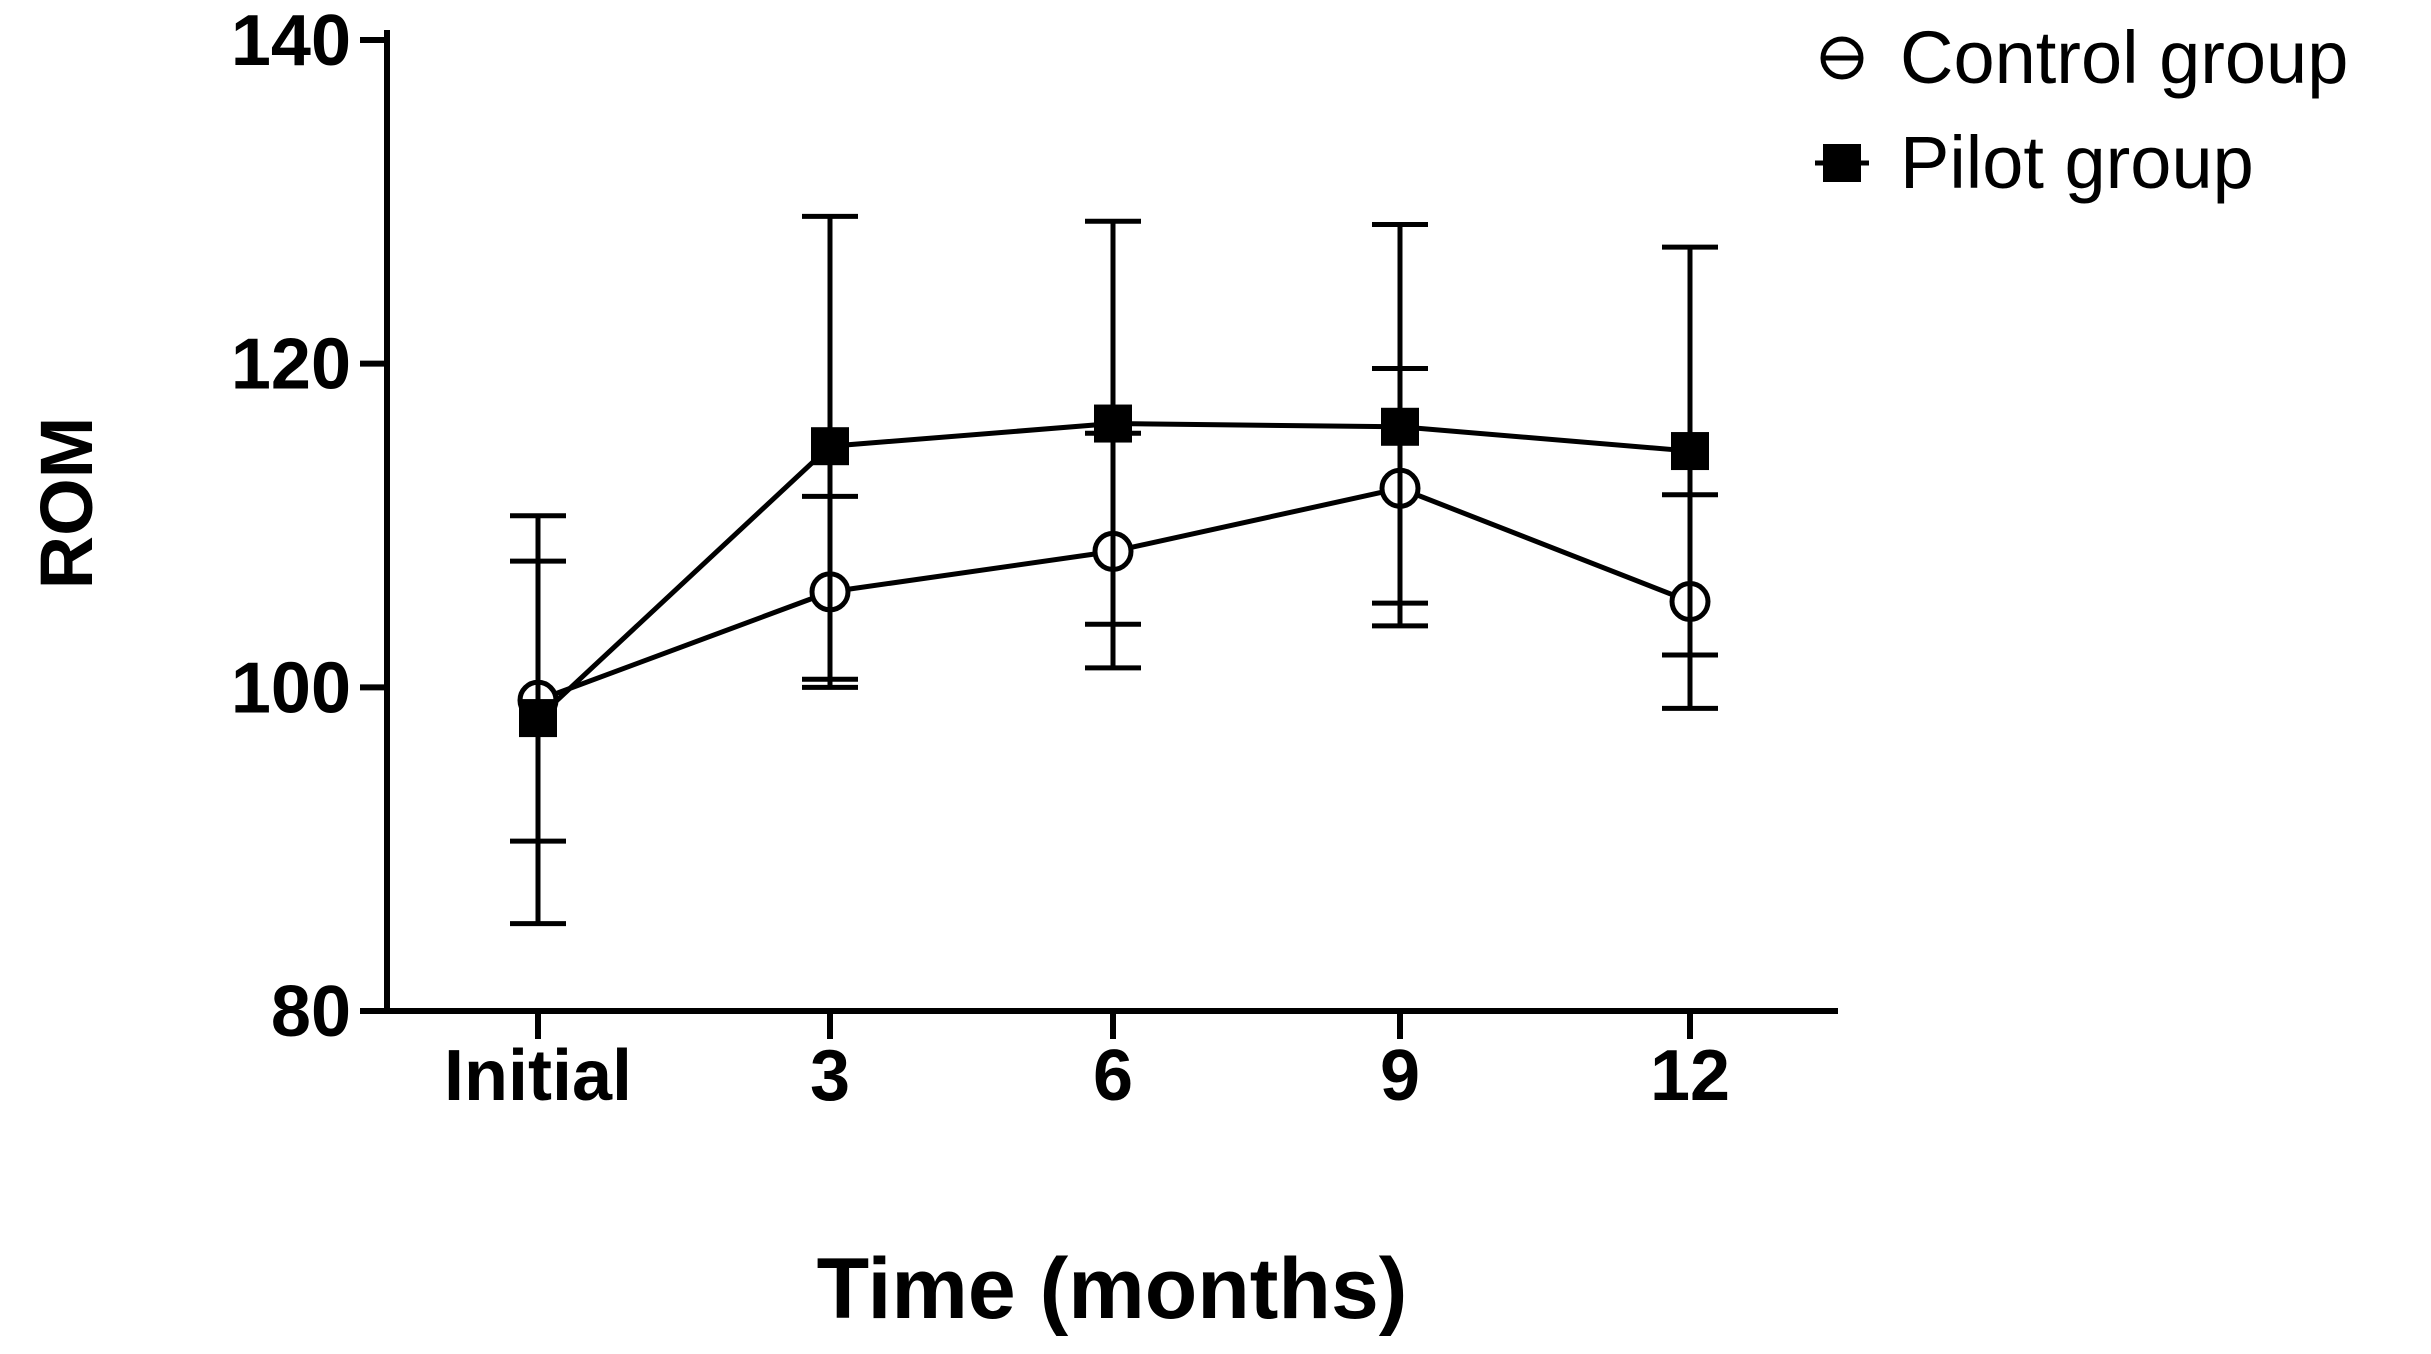  Describe the element at coordinates (311, 1012) in the screenshot. I see `y-tick-label: 80` at that location.